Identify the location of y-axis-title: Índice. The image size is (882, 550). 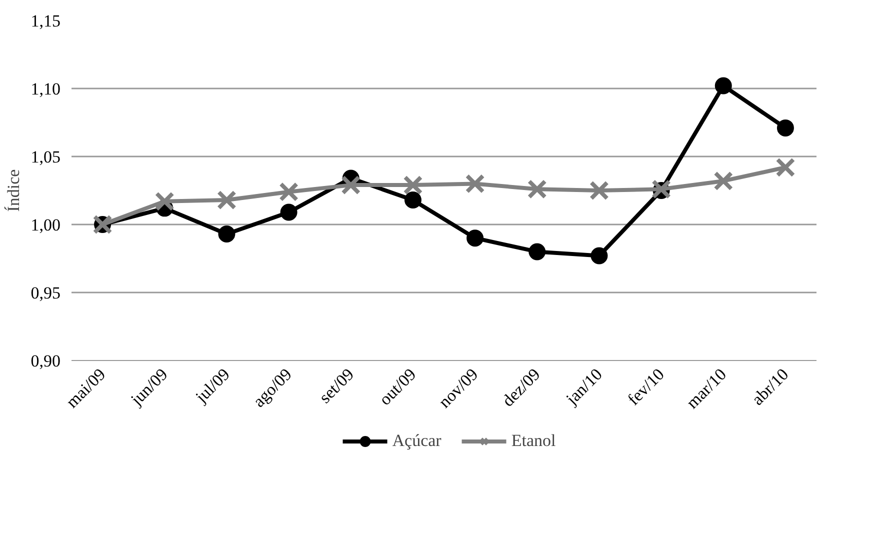
(13, 190).